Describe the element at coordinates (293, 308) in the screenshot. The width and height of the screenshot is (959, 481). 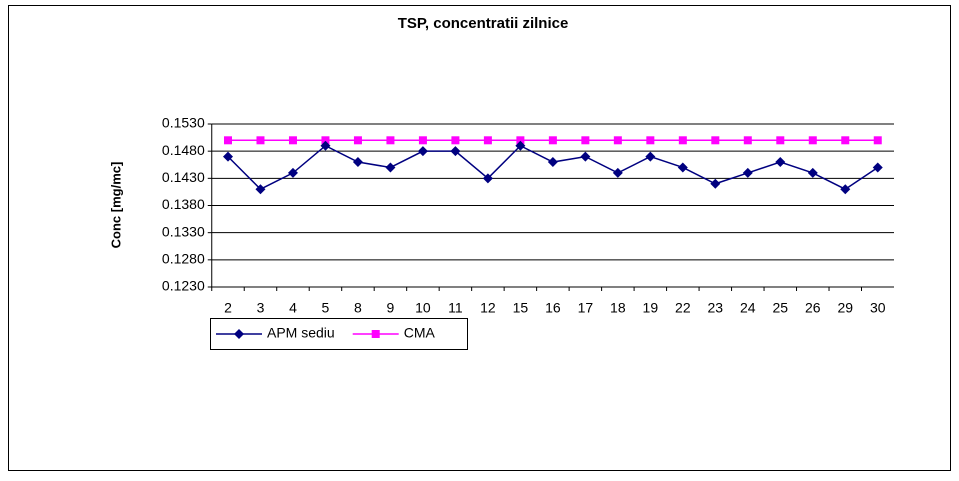
I see `x-tick-label: 4` at that location.